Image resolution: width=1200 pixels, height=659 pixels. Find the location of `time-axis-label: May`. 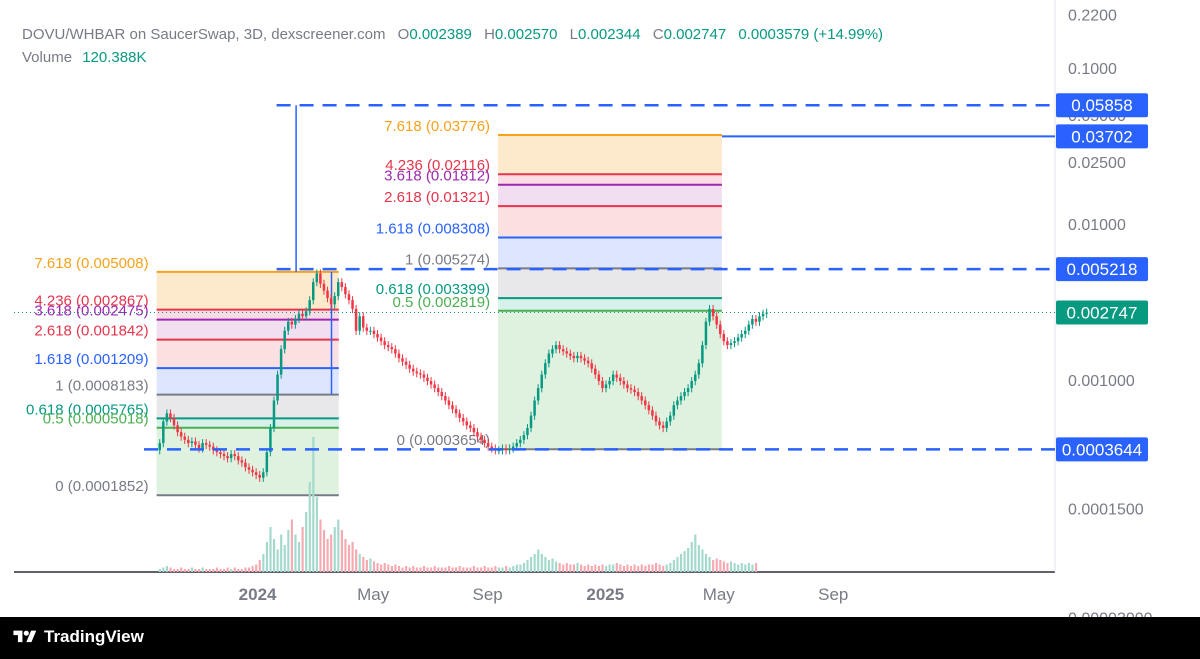

time-axis-label: May is located at coordinates (373, 594).